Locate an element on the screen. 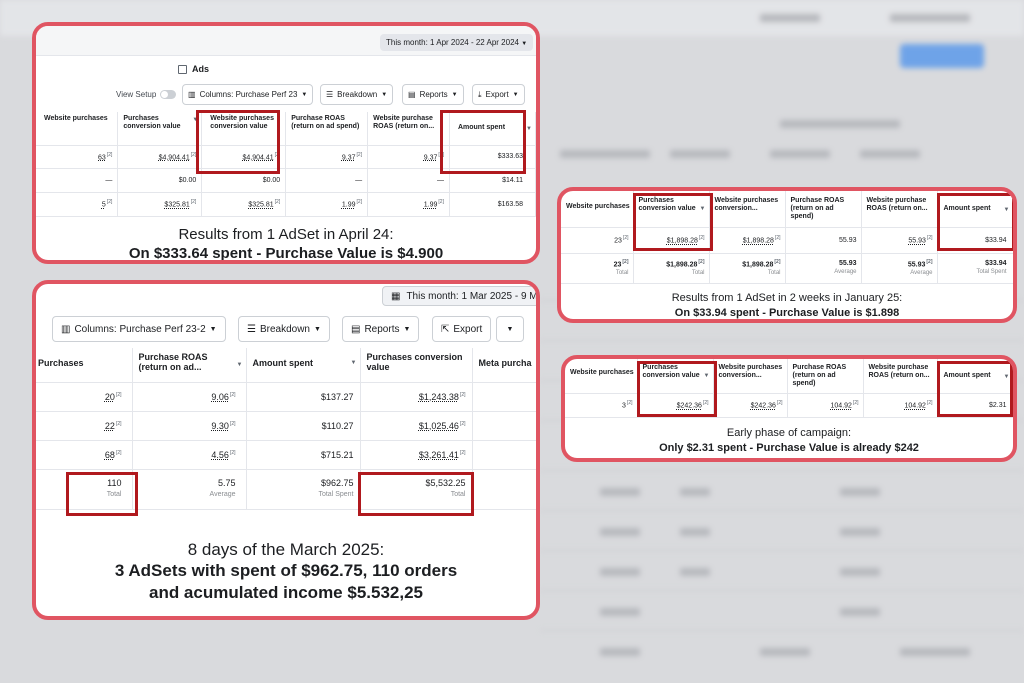 This screenshot has height=683, width=1024. caption-line-1: Early phase of campaign: is located at coordinates (789, 433).